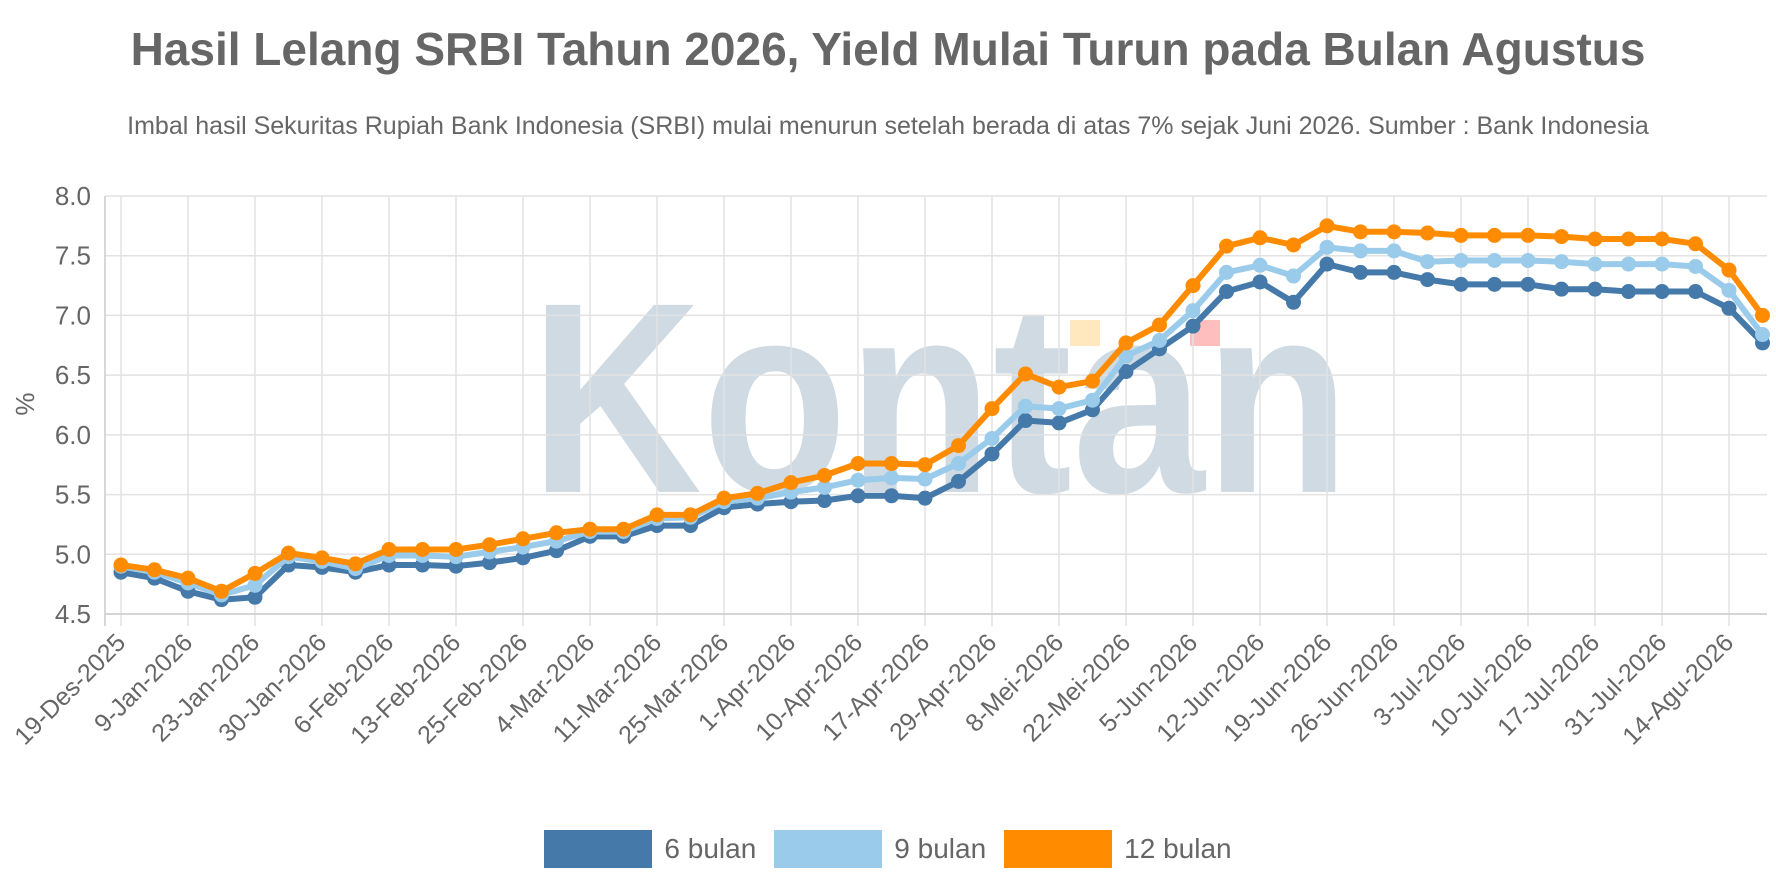  Describe the element at coordinates (1118, 849) in the screenshot. I see `legend-item-12-bulan: 12 bulan` at that location.